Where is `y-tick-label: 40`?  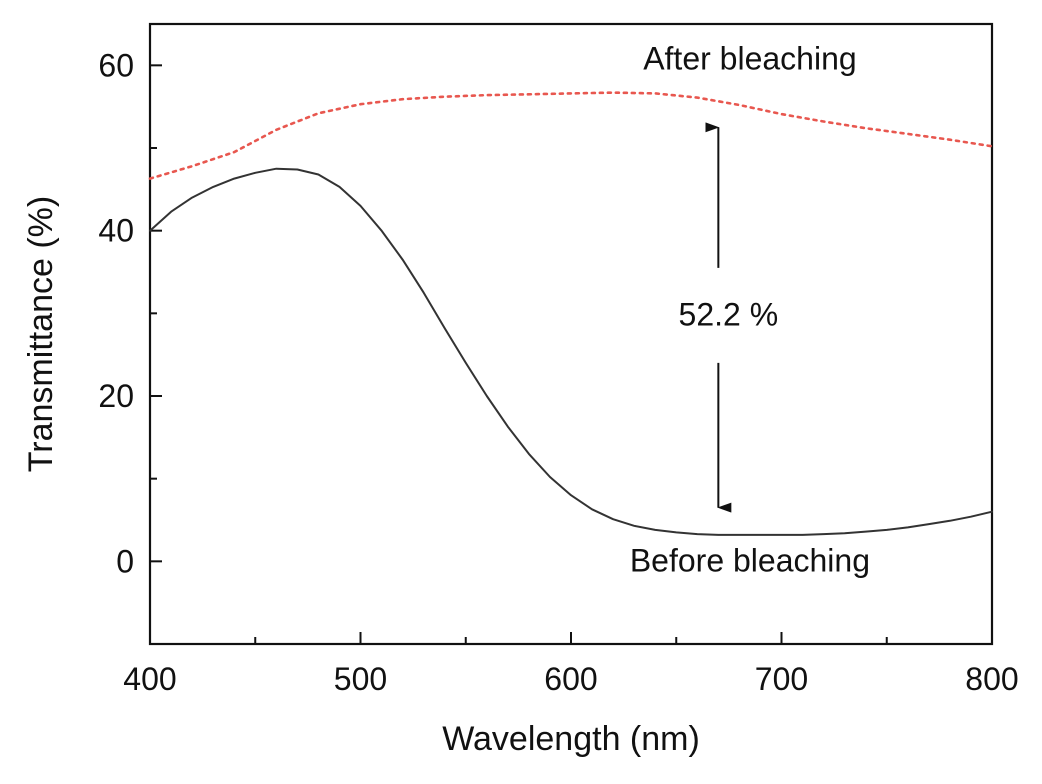
y-tick-label: 40 is located at coordinates (116, 231).